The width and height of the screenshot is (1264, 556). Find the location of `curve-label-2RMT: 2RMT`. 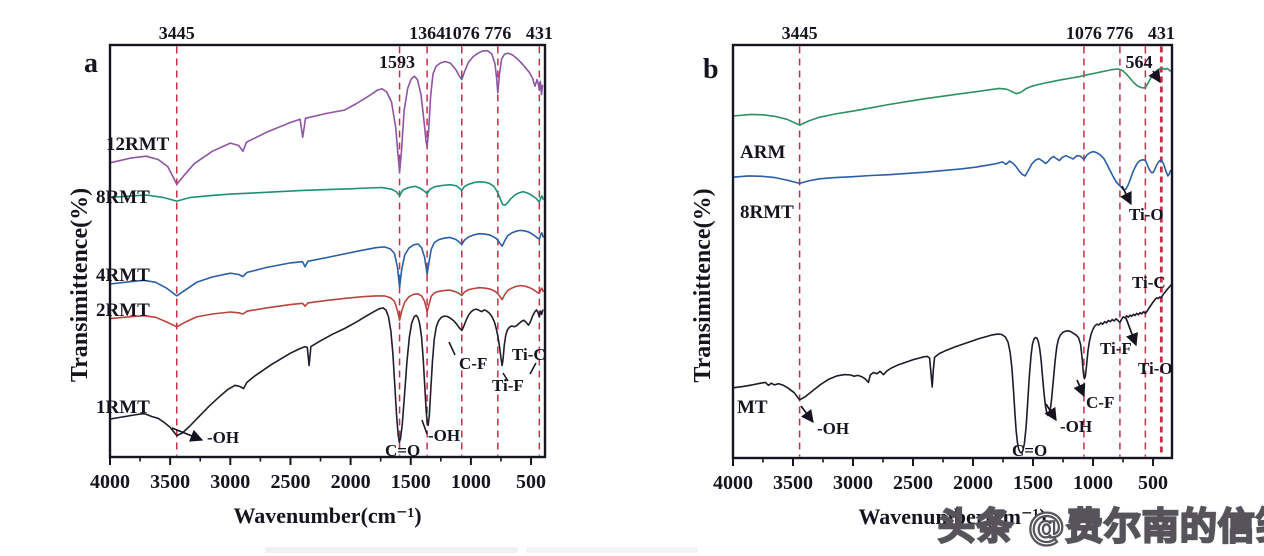

curve-label-2RMT: 2RMT is located at coordinates (123, 310).